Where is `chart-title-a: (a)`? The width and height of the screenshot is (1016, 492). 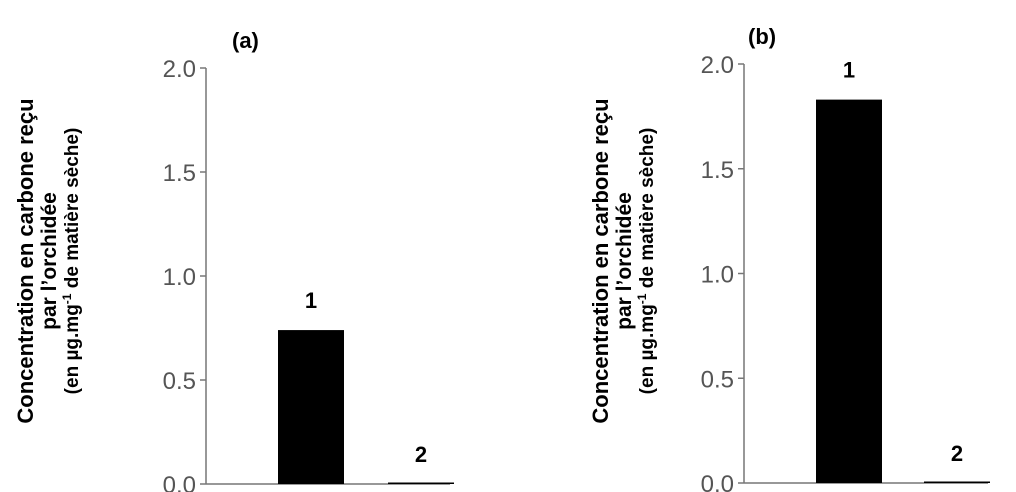 chart-title-a: (a) is located at coordinates (245, 40).